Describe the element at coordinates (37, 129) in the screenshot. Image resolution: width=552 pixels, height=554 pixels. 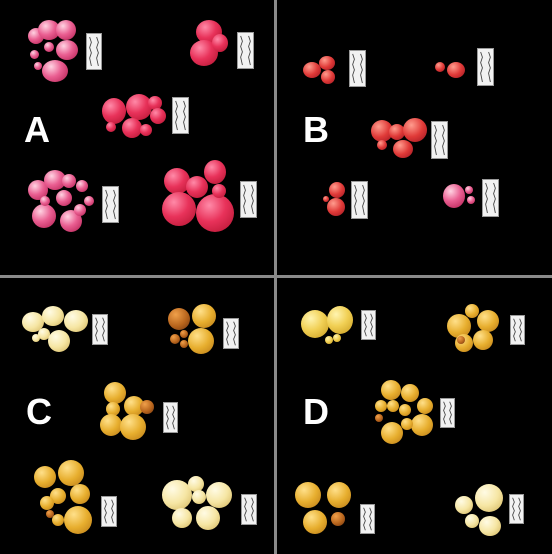
I see `panel-label-a: A` at that location.